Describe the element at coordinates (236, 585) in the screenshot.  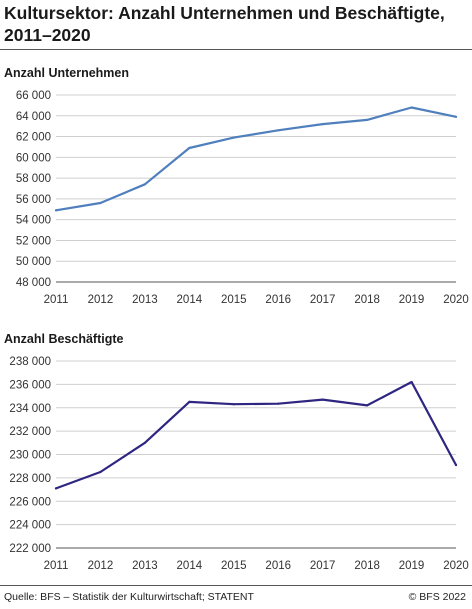
I see `footer-divider` at that location.